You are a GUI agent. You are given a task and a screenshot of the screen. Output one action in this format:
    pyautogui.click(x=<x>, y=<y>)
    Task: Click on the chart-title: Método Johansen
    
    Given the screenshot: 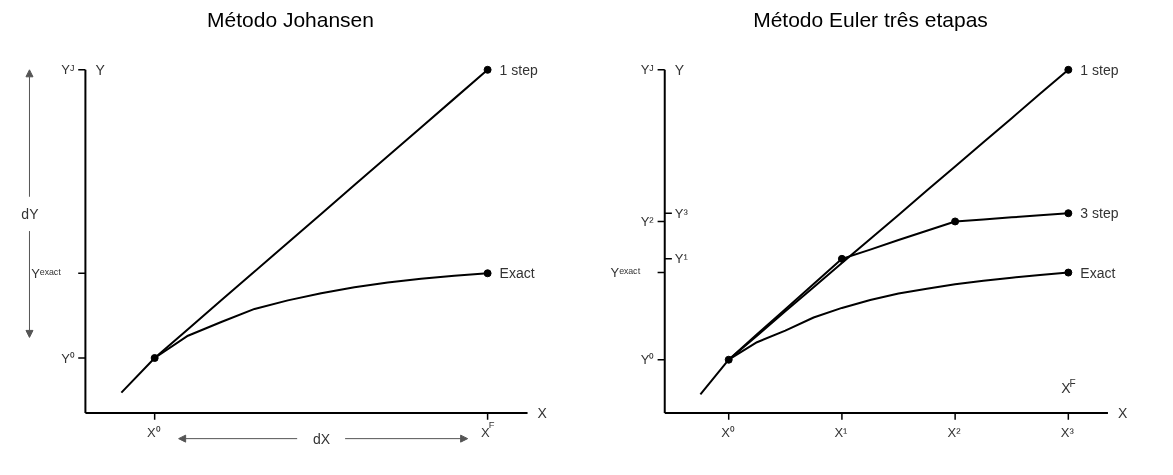 What is the action you would take?
    pyautogui.click(x=290, y=19)
    